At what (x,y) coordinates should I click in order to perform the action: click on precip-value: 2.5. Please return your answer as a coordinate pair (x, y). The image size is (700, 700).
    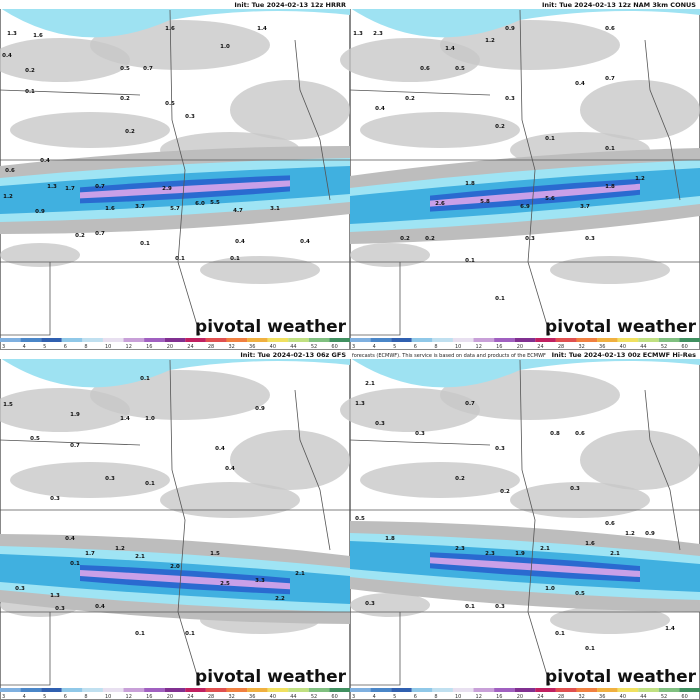
    Looking at the image, I should click on (225, 584).